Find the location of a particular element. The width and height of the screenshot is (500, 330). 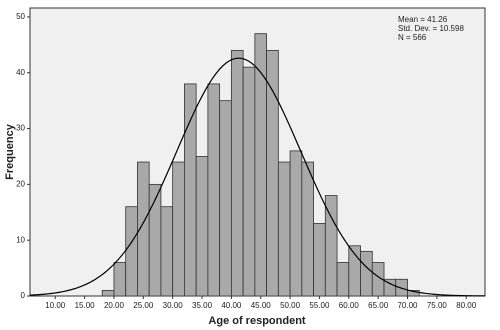

x-axis-title: Age of respondent is located at coordinates (257, 321).